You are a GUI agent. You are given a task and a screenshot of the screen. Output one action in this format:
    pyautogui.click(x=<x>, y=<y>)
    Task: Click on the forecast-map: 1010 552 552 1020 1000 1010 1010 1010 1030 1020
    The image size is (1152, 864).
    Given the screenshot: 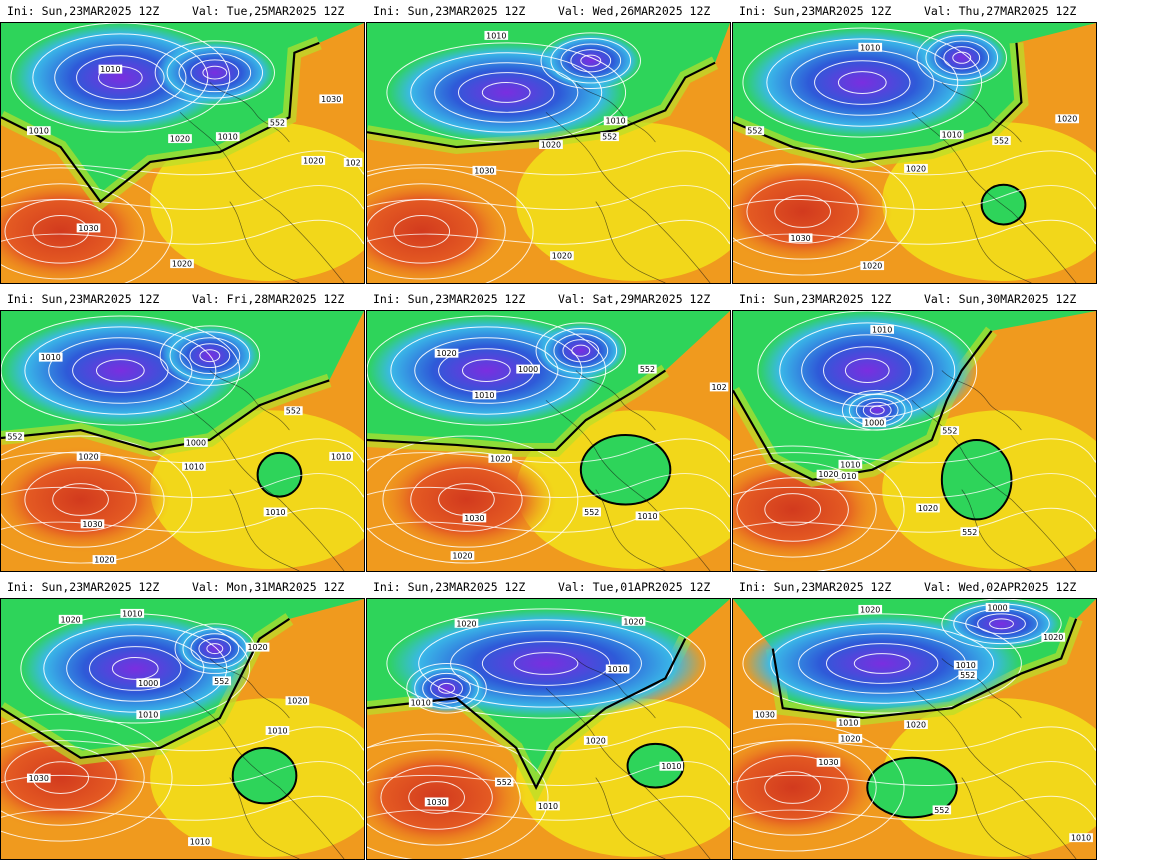 What is the action you would take?
    pyautogui.click(x=182, y=441)
    